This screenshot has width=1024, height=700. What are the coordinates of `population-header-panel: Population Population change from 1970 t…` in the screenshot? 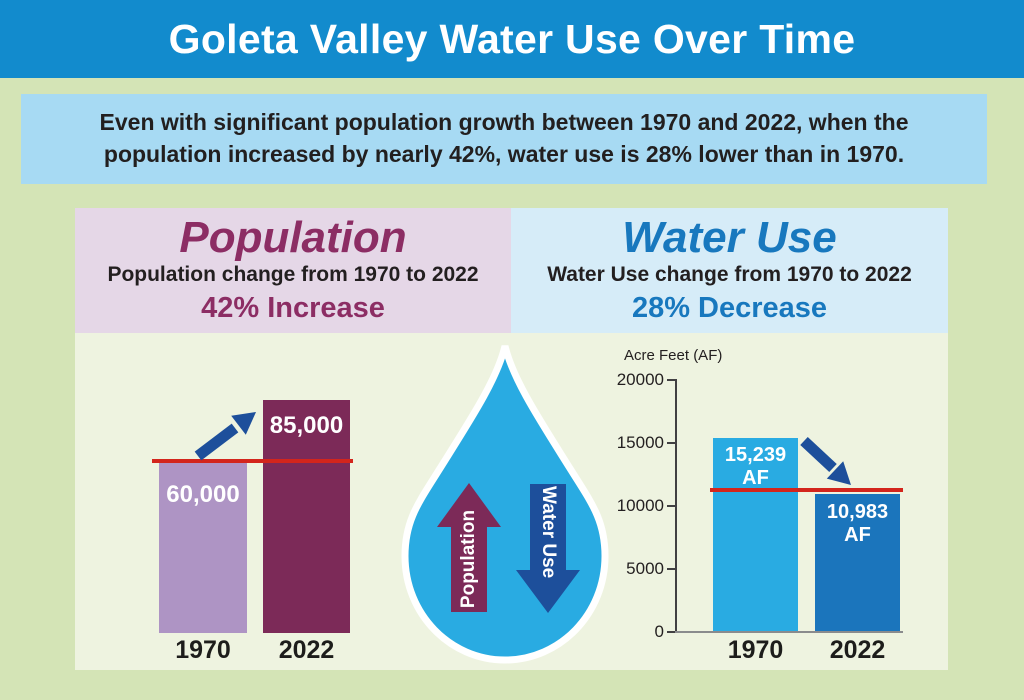 It's located at (293, 270).